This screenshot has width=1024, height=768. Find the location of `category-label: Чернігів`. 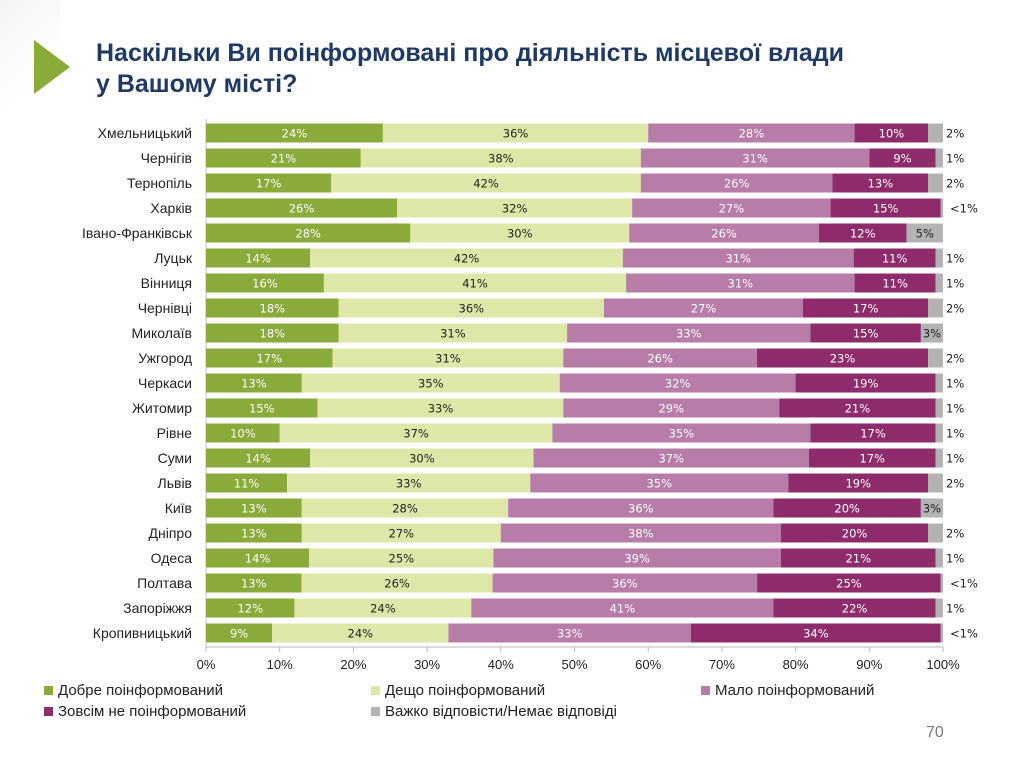

category-label: Чернігів is located at coordinates (166, 158).